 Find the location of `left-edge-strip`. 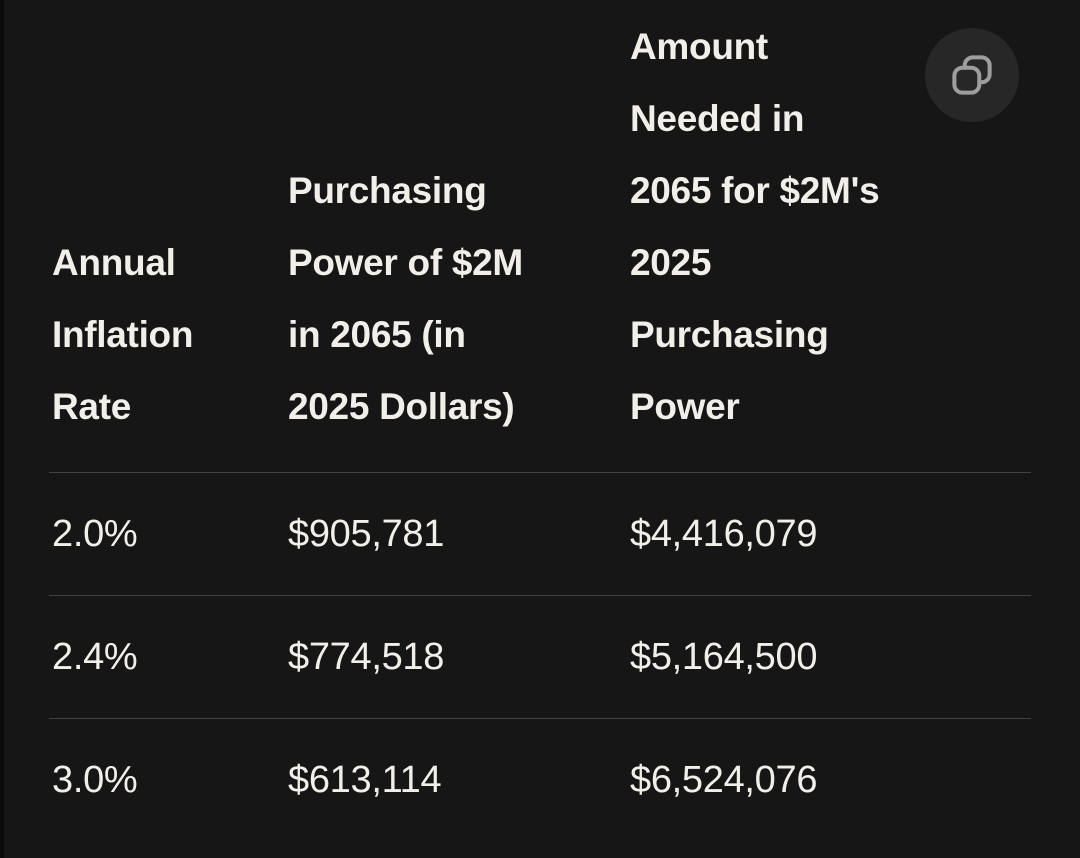

left-edge-strip is located at coordinates (2, 429).